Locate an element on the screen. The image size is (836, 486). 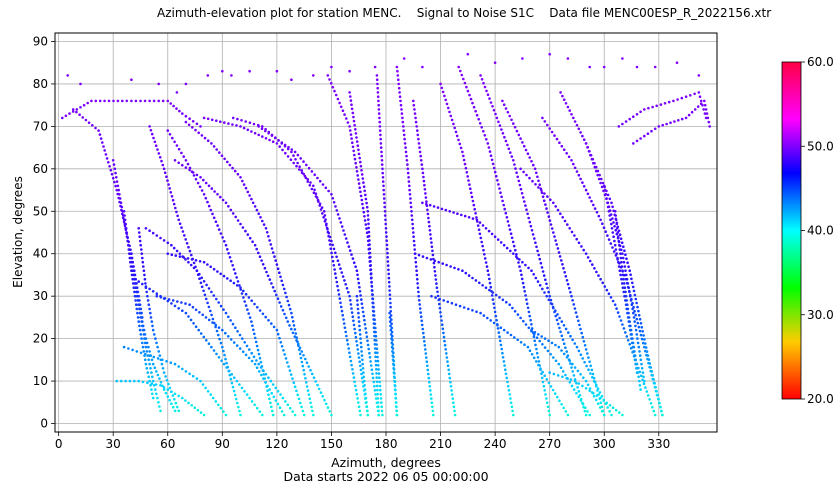
x-tick-label: 30 is located at coordinates (113, 444).